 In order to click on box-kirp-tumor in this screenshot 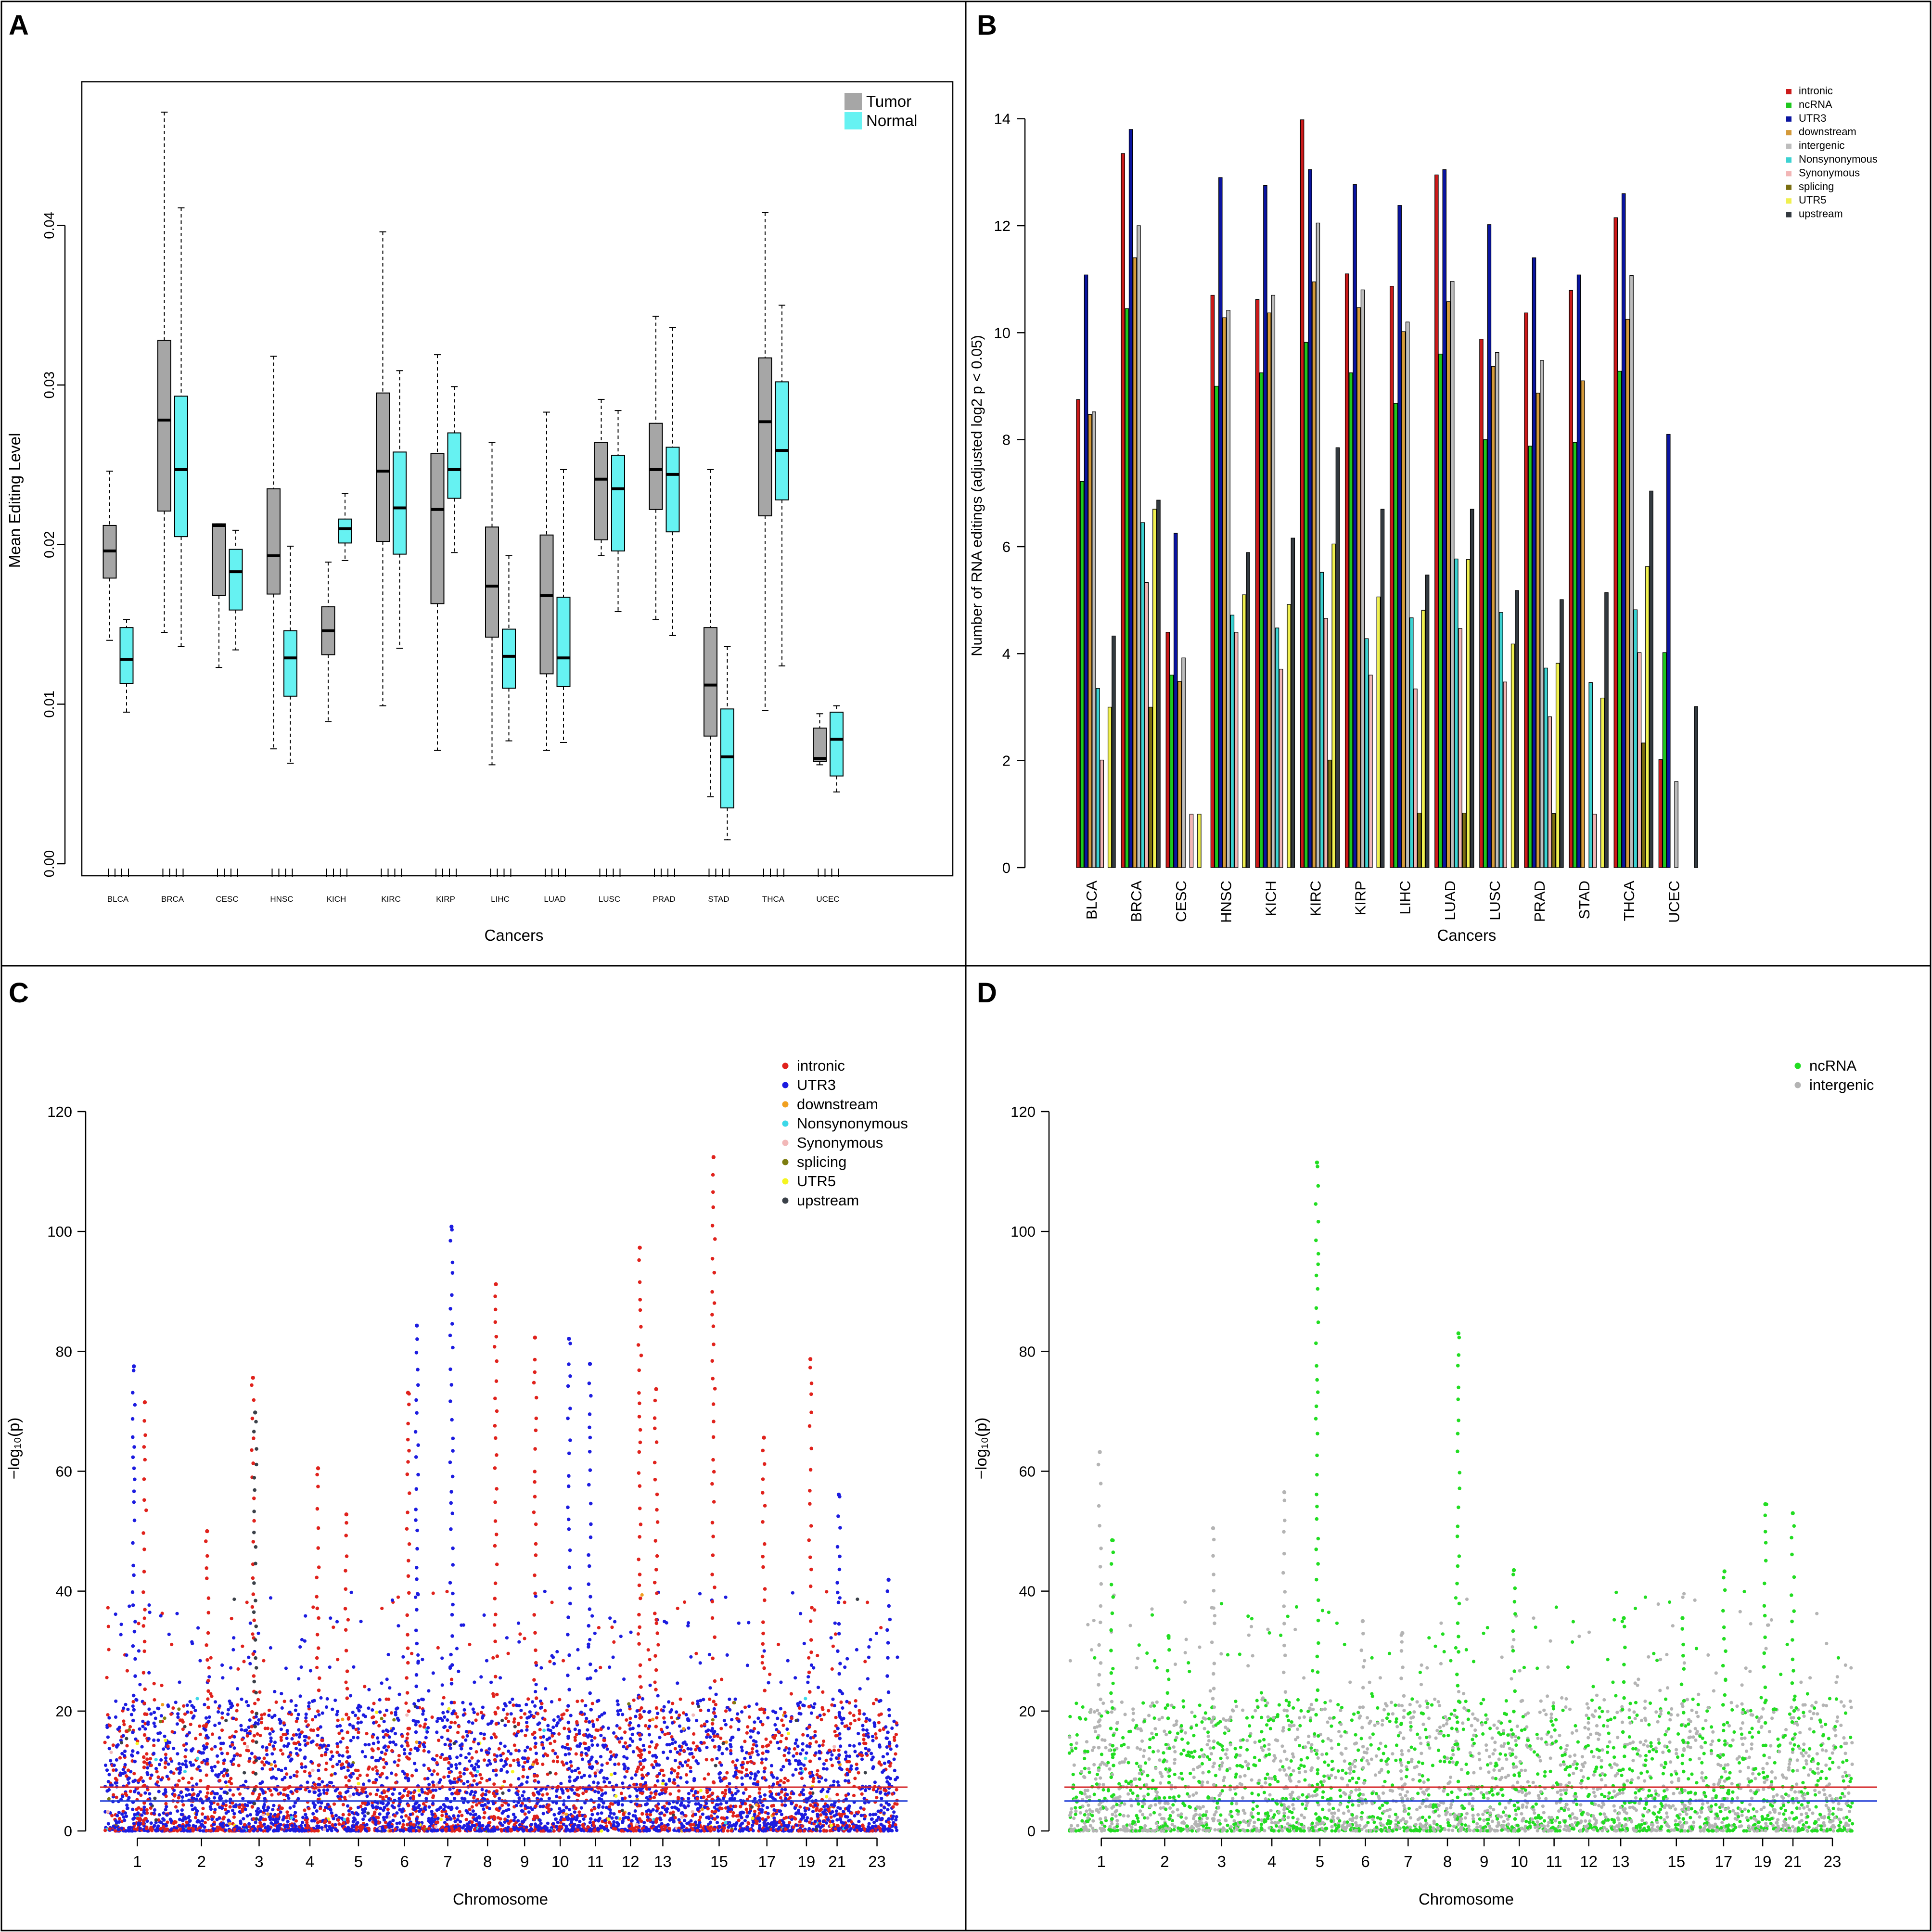, I will do `click(437, 552)`.